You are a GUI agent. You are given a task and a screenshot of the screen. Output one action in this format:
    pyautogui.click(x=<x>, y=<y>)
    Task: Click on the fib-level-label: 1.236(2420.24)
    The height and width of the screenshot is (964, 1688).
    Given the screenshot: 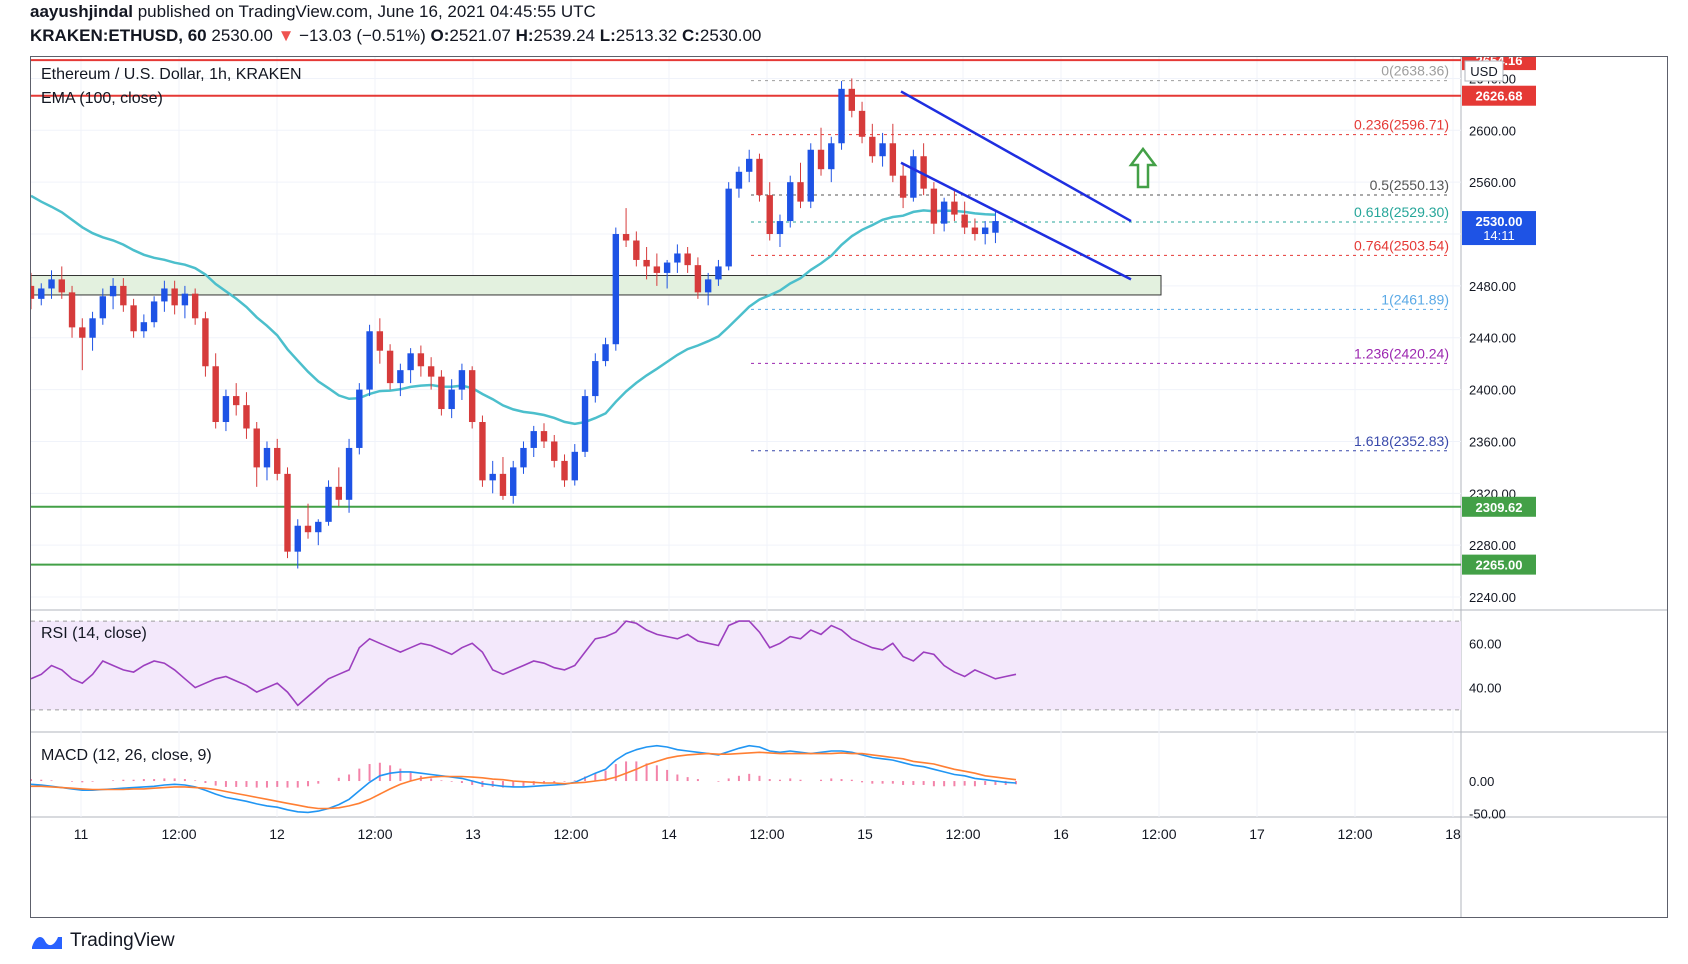 What is the action you would take?
    pyautogui.click(x=1401, y=353)
    